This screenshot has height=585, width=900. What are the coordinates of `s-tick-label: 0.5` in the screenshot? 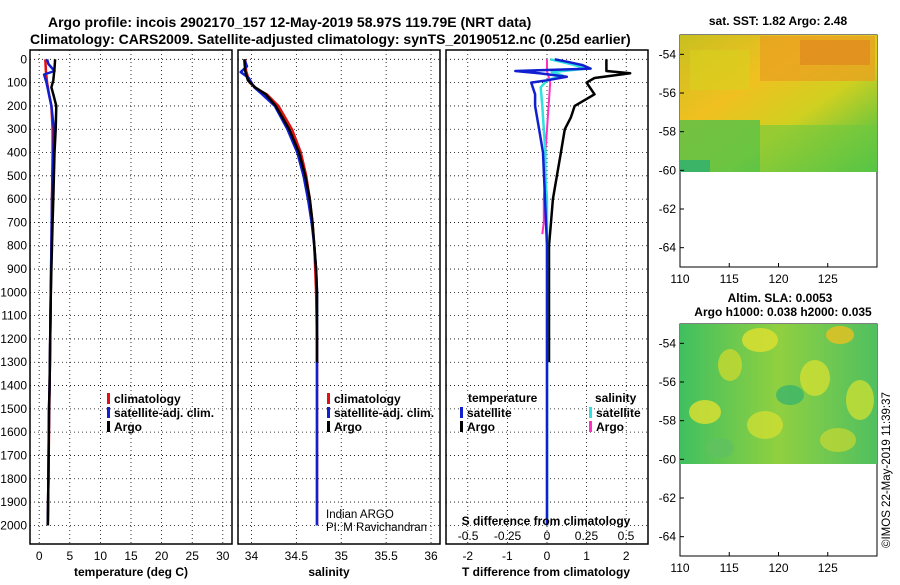 It's located at (626, 536).